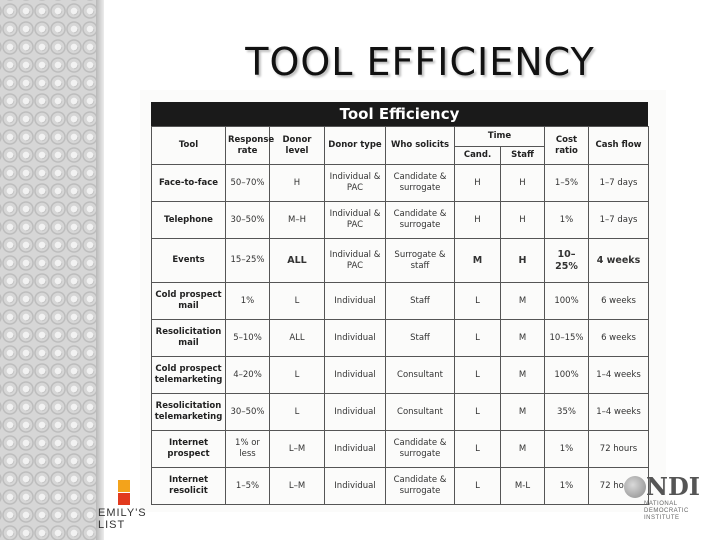  I want to click on cell-tool: Cold prospect mail, so click(188, 301).